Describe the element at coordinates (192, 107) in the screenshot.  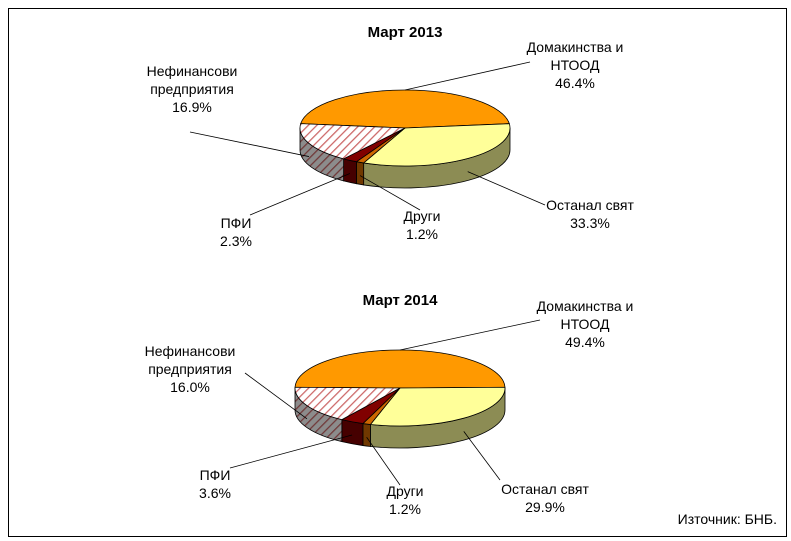
I see `slice-value-label: 16.9%` at that location.